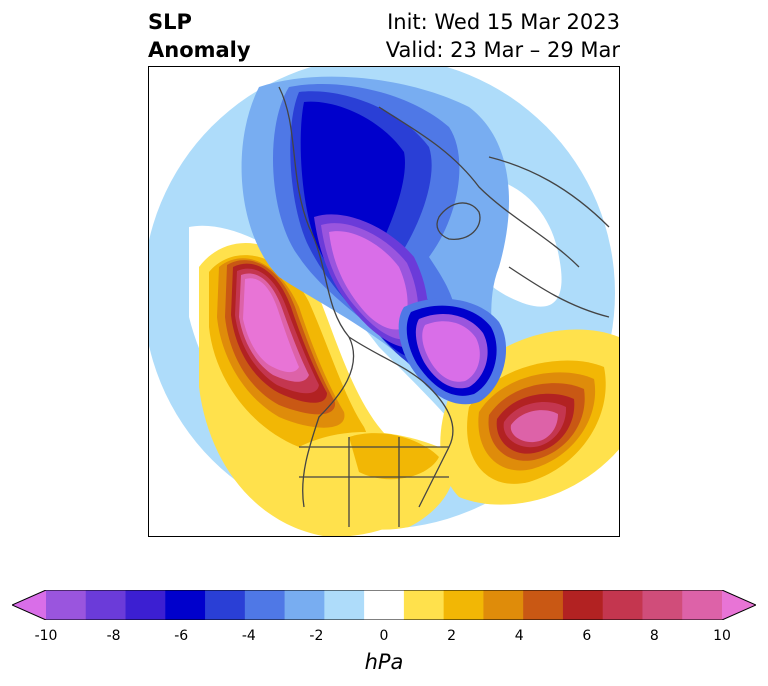  Describe the element at coordinates (394, 456) in the screenshot. I see `high-anomaly-north-america-core` at that location.